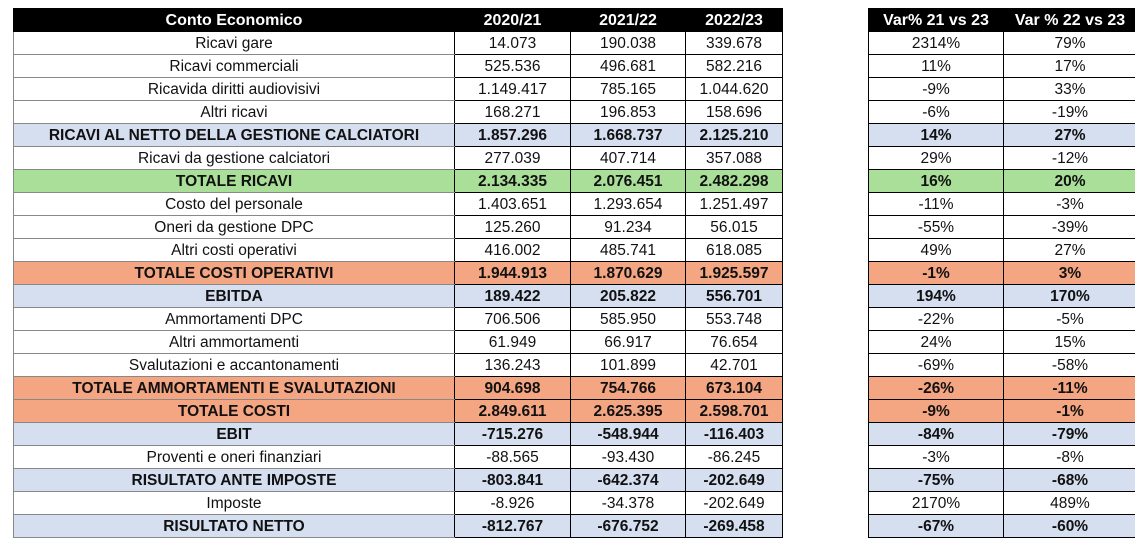 The width and height of the screenshot is (1135, 546). I want to click on header-variation-2: Var % 22 vs 23, so click(1069, 20).